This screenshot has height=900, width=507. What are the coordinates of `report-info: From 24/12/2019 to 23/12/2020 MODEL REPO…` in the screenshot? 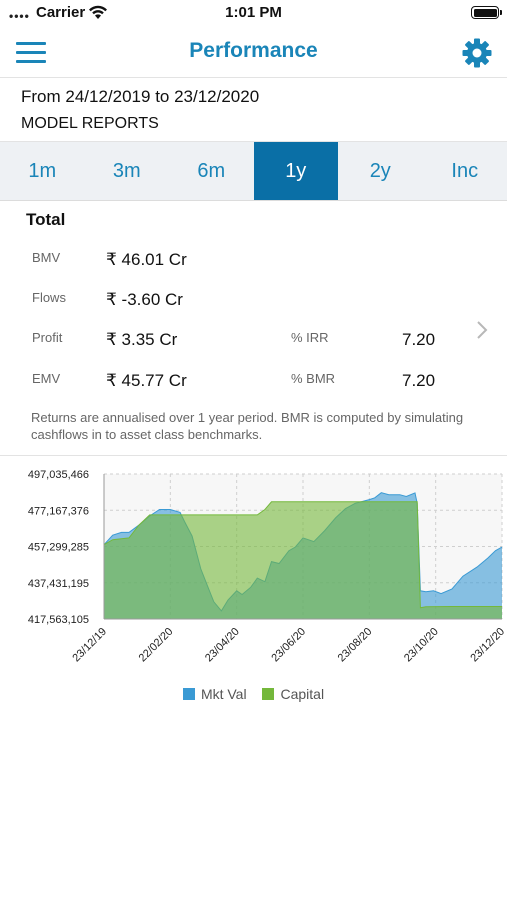 It's located at (253, 110).